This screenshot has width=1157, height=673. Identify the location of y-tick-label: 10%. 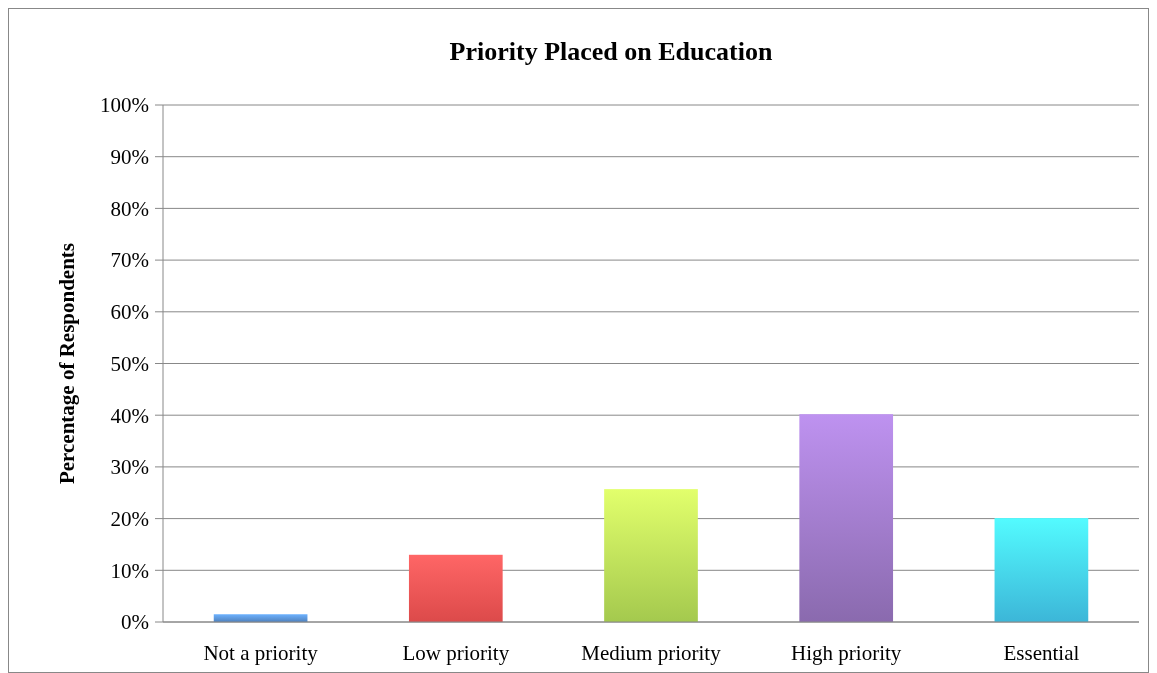
(129, 570).